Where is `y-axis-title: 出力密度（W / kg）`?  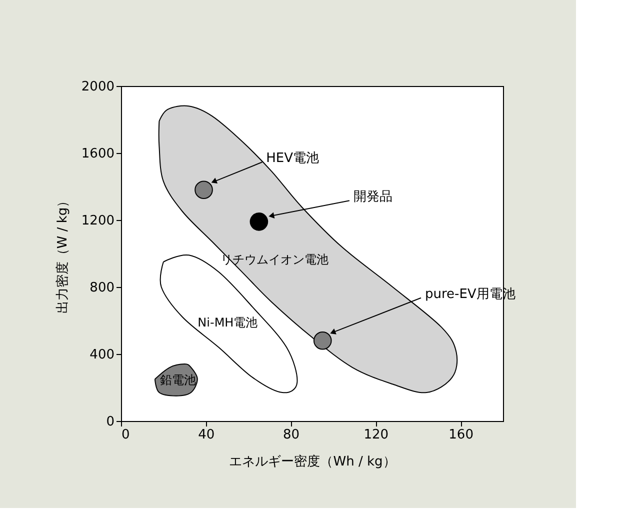
y-axis-title: 出力密度（W / kg） is located at coordinates (62, 254).